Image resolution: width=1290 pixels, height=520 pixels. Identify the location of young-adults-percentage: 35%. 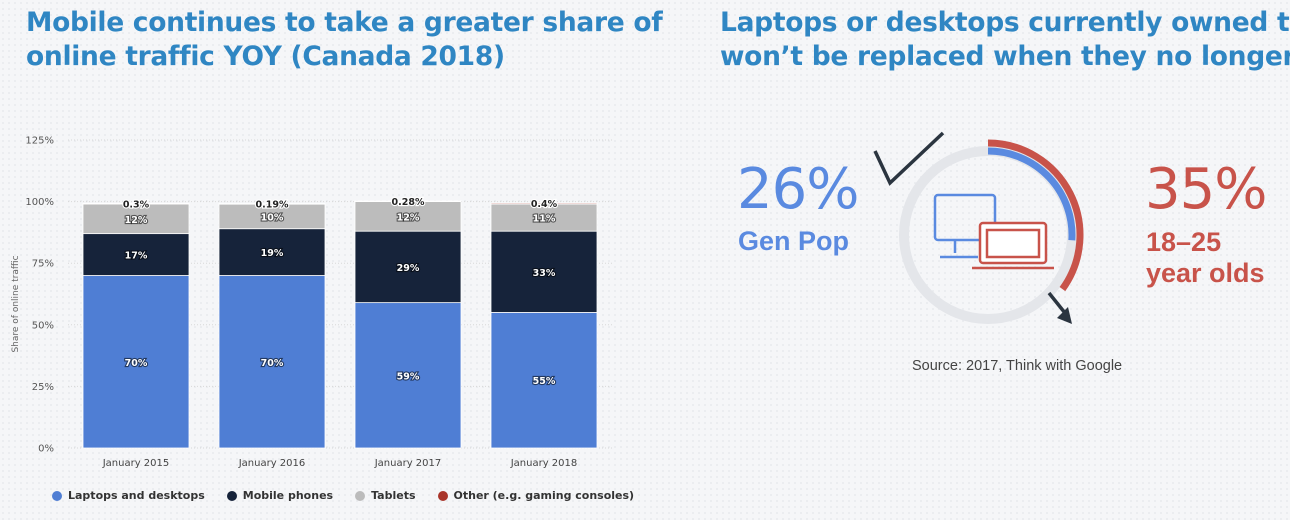
(1206, 189).